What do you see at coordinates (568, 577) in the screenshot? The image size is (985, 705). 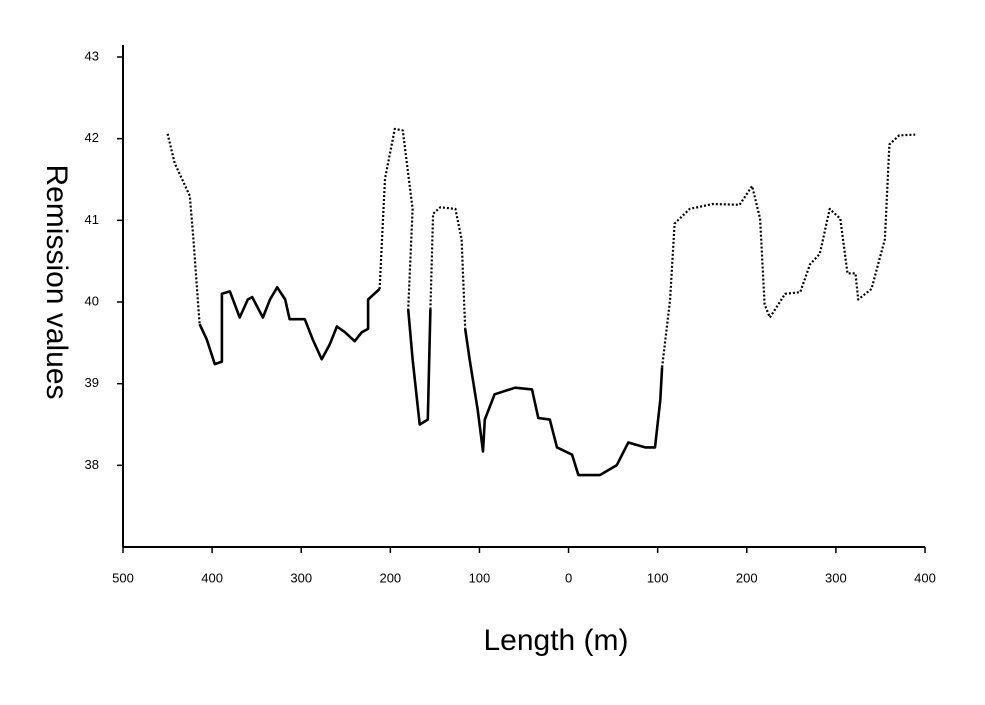 I see `x-tick-label: 0` at bounding box center [568, 577].